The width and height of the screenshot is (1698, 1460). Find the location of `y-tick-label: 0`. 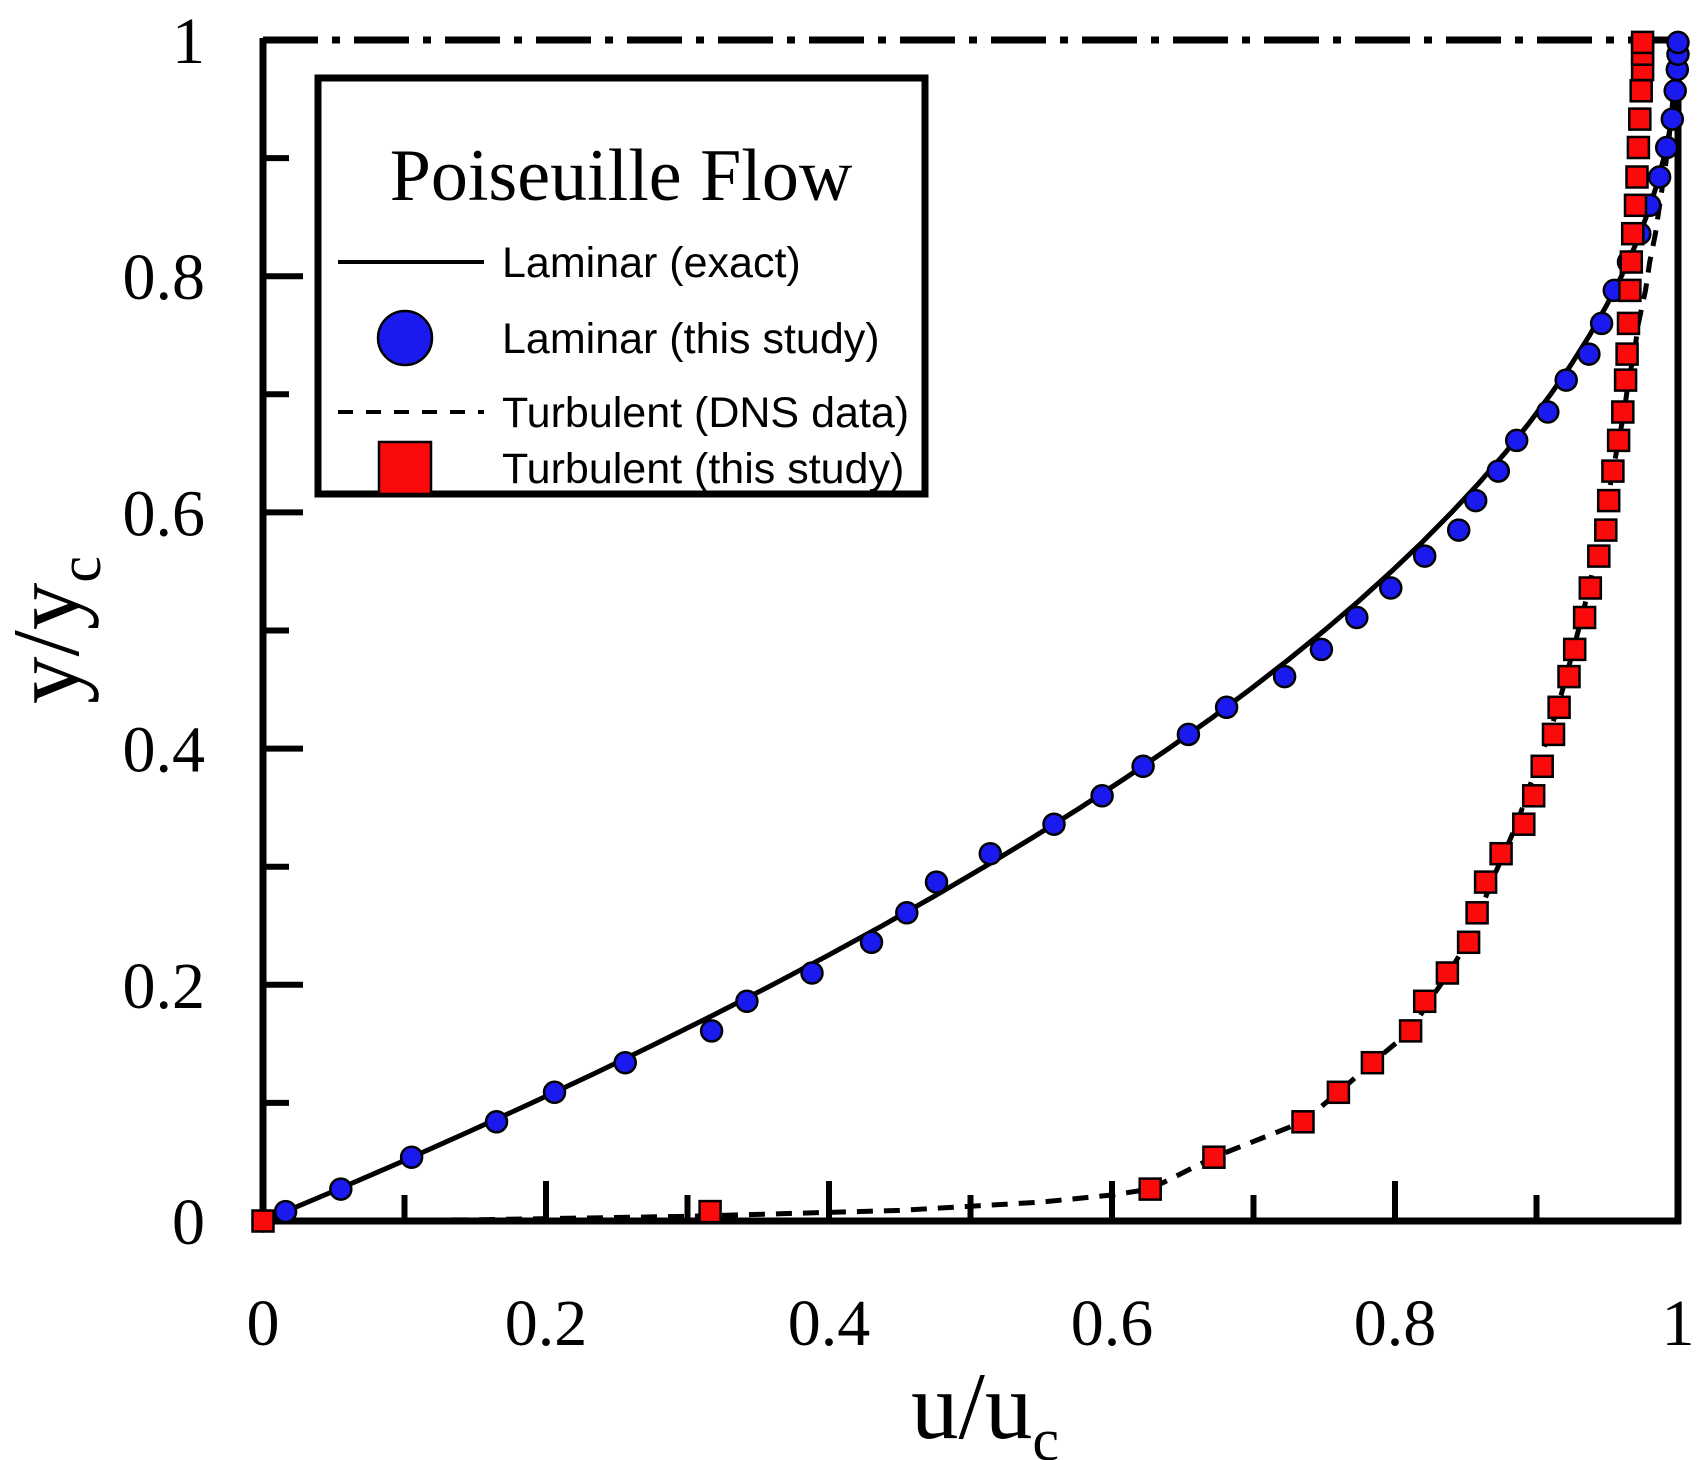

y-tick-label: 0 is located at coordinates (188, 1222).